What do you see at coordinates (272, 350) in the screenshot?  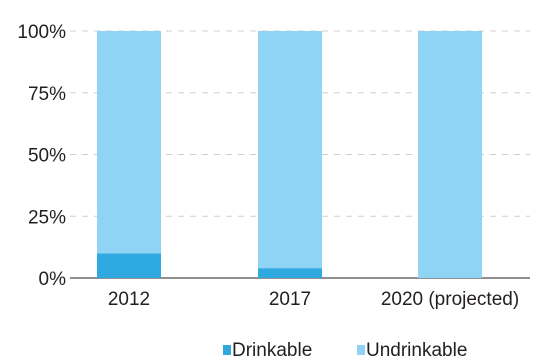 I see `legend-label-drinkable: Drinkable` at bounding box center [272, 350].